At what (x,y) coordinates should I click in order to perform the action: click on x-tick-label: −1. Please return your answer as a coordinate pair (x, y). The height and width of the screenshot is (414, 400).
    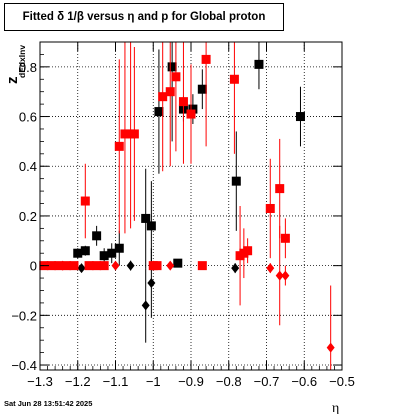
    Looking at the image, I should click on (153, 381).